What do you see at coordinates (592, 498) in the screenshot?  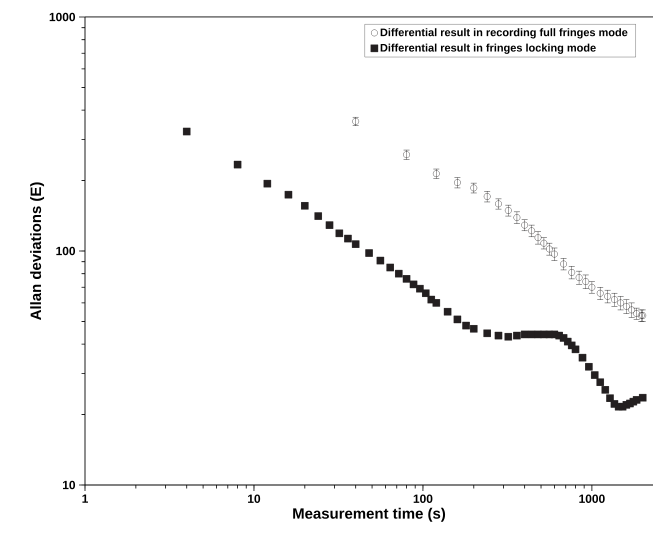 I see `x-tick-label: 1000` at bounding box center [592, 498].